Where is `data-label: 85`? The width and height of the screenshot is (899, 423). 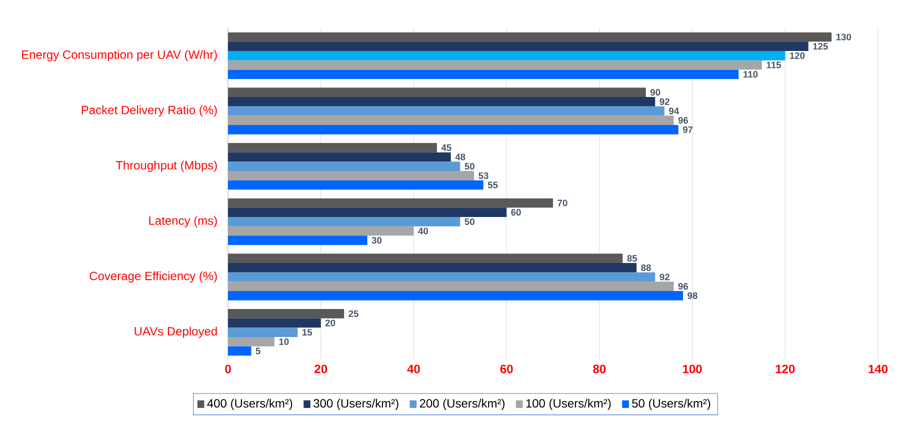
data-label: 85 is located at coordinates (632, 258).